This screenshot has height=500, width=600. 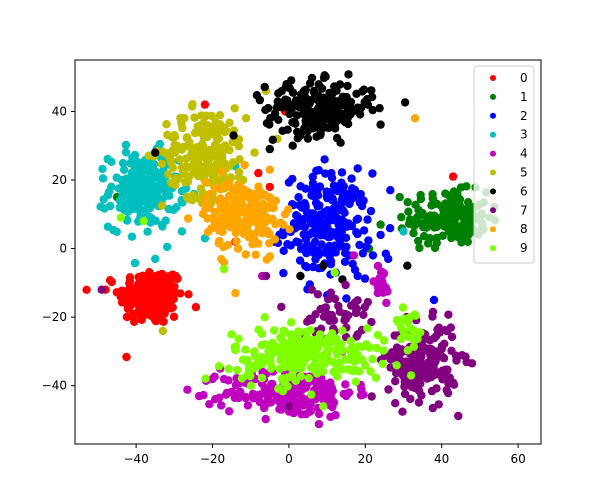 What do you see at coordinates (493, 191) in the screenshot?
I see `legend-marker` at bounding box center [493, 191].